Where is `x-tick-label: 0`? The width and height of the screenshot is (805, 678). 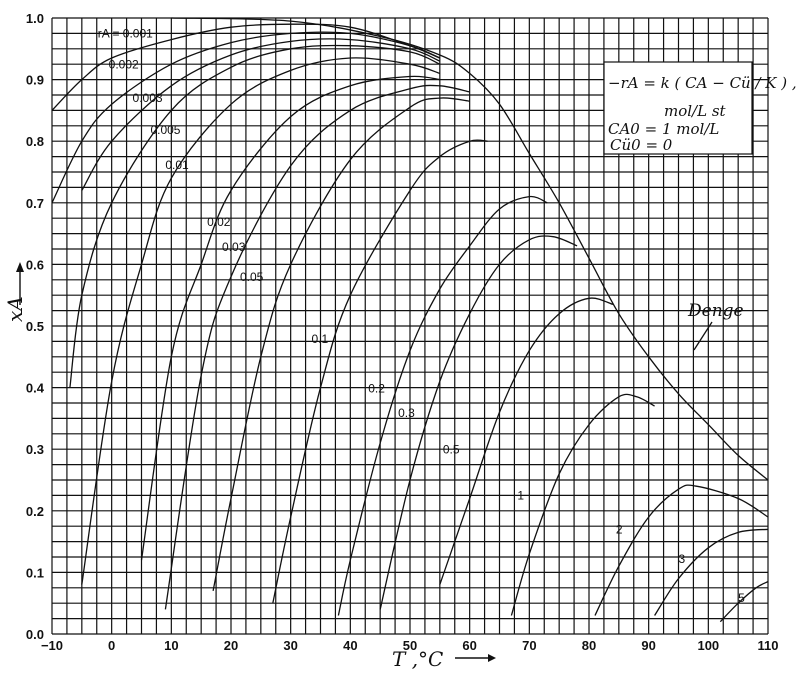 x-tick-label: 0 is located at coordinates (111, 645).